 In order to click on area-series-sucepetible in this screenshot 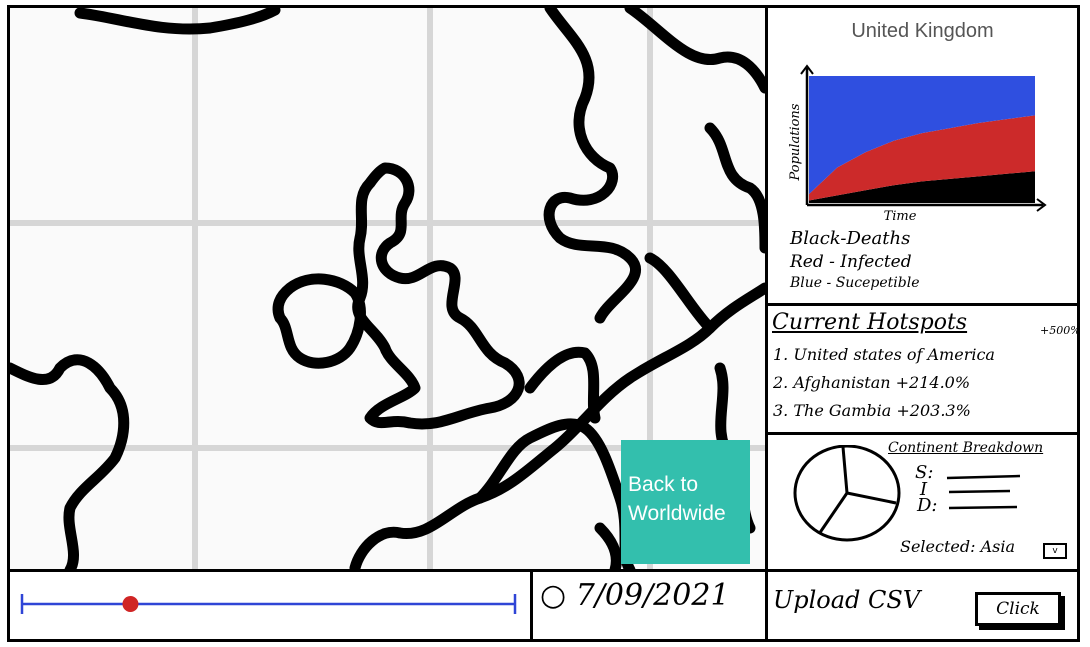, I will do `click(922, 135)`.